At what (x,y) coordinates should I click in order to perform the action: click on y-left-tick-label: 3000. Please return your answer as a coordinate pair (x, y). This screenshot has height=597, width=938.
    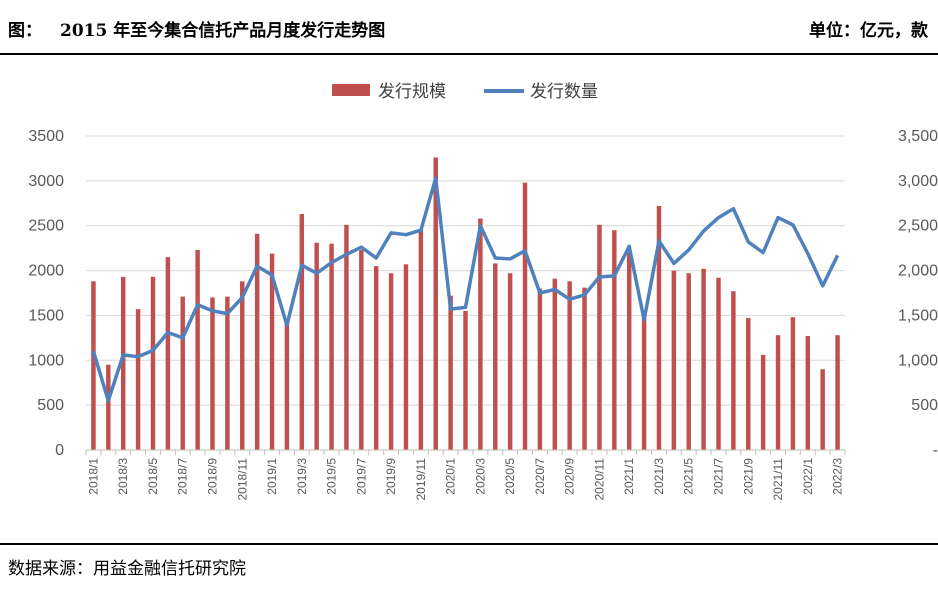
    Looking at the image, I should click on (46, 181).